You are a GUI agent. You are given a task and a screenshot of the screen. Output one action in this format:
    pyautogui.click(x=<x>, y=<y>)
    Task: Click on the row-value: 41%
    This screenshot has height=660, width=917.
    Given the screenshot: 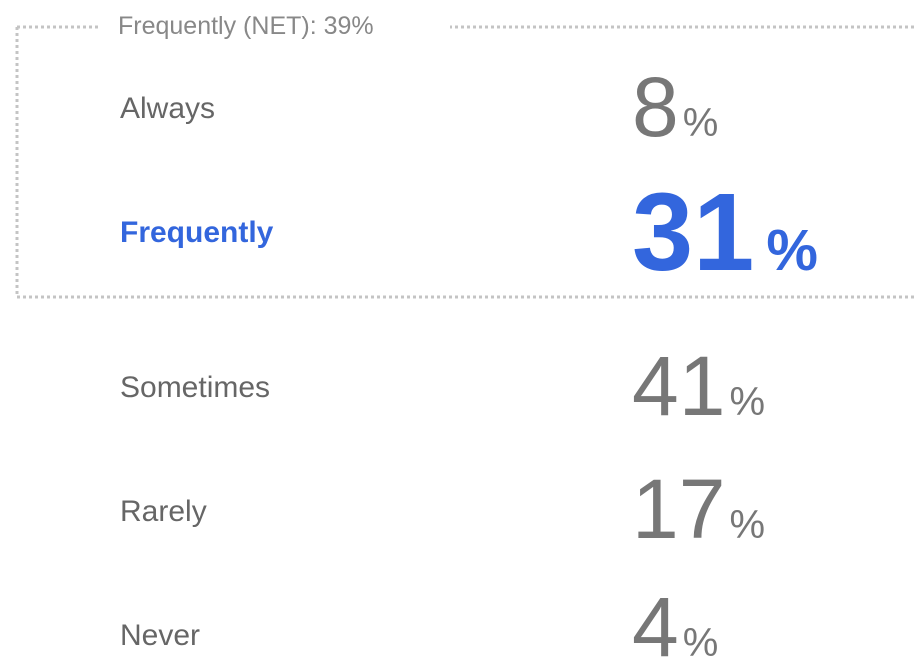 What is the action you would take?
    pyautogui.click(x=698, y=386)
    